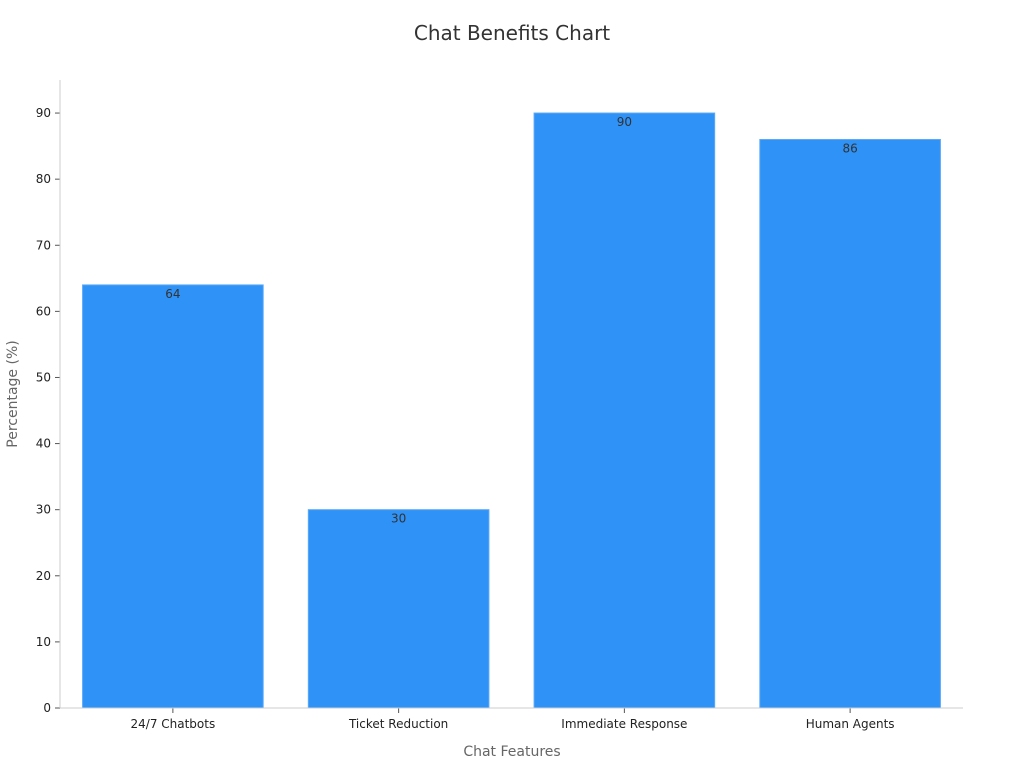  What do you see at coordinates (43, 444) in the screenshot?
I see `y-tick-label-4: 40` at bounding box center [43, 444].